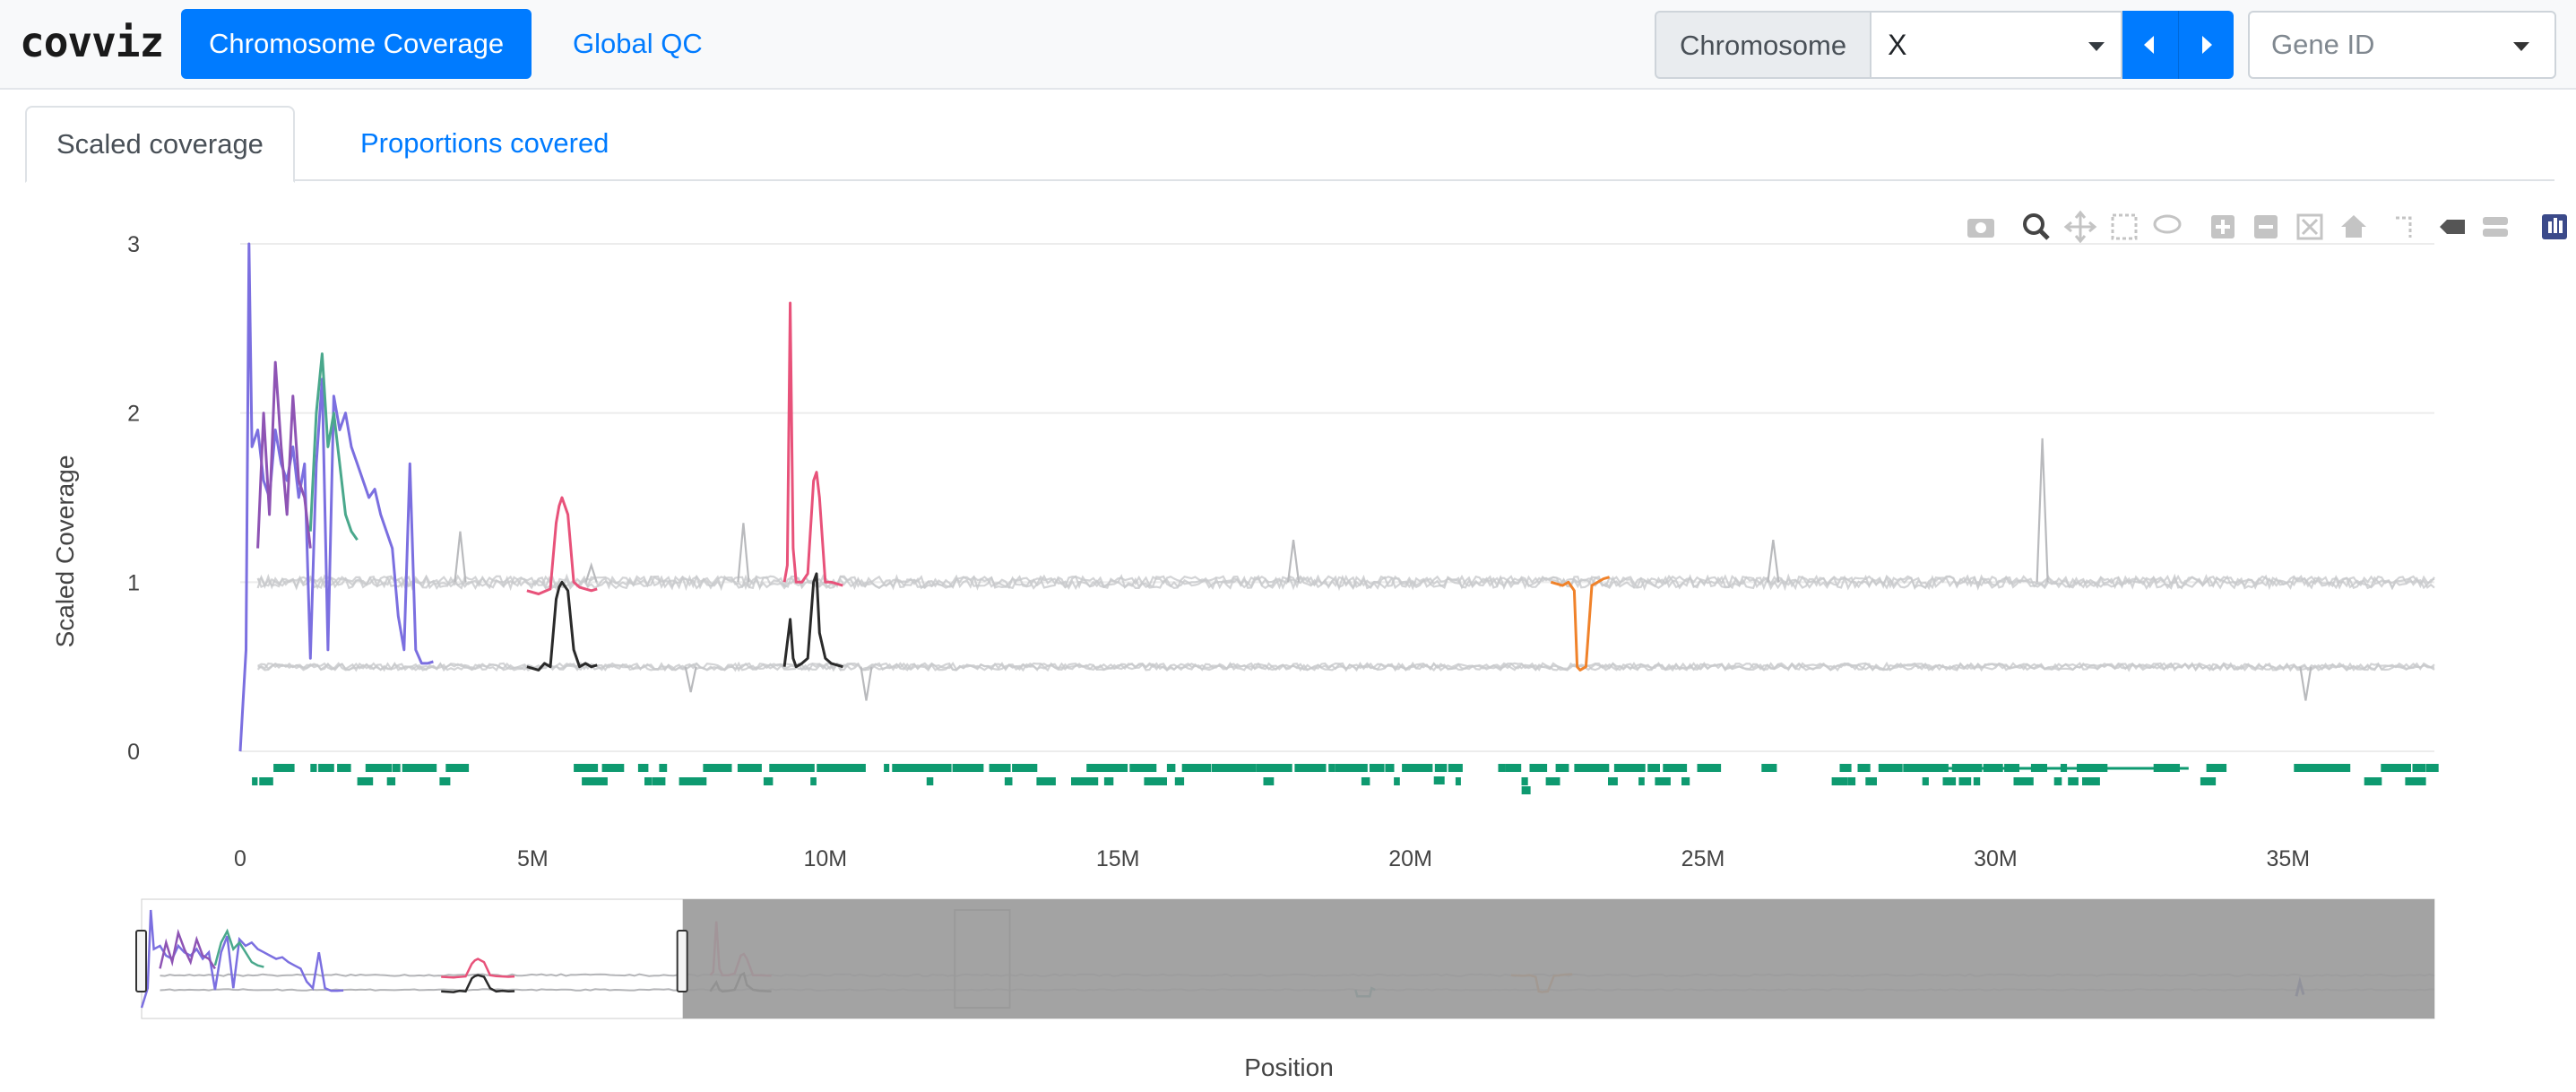  What do you see at coordinates (1285, 958) in the screenshot?
I see `range-slider` at bounding box center [1285, 958].